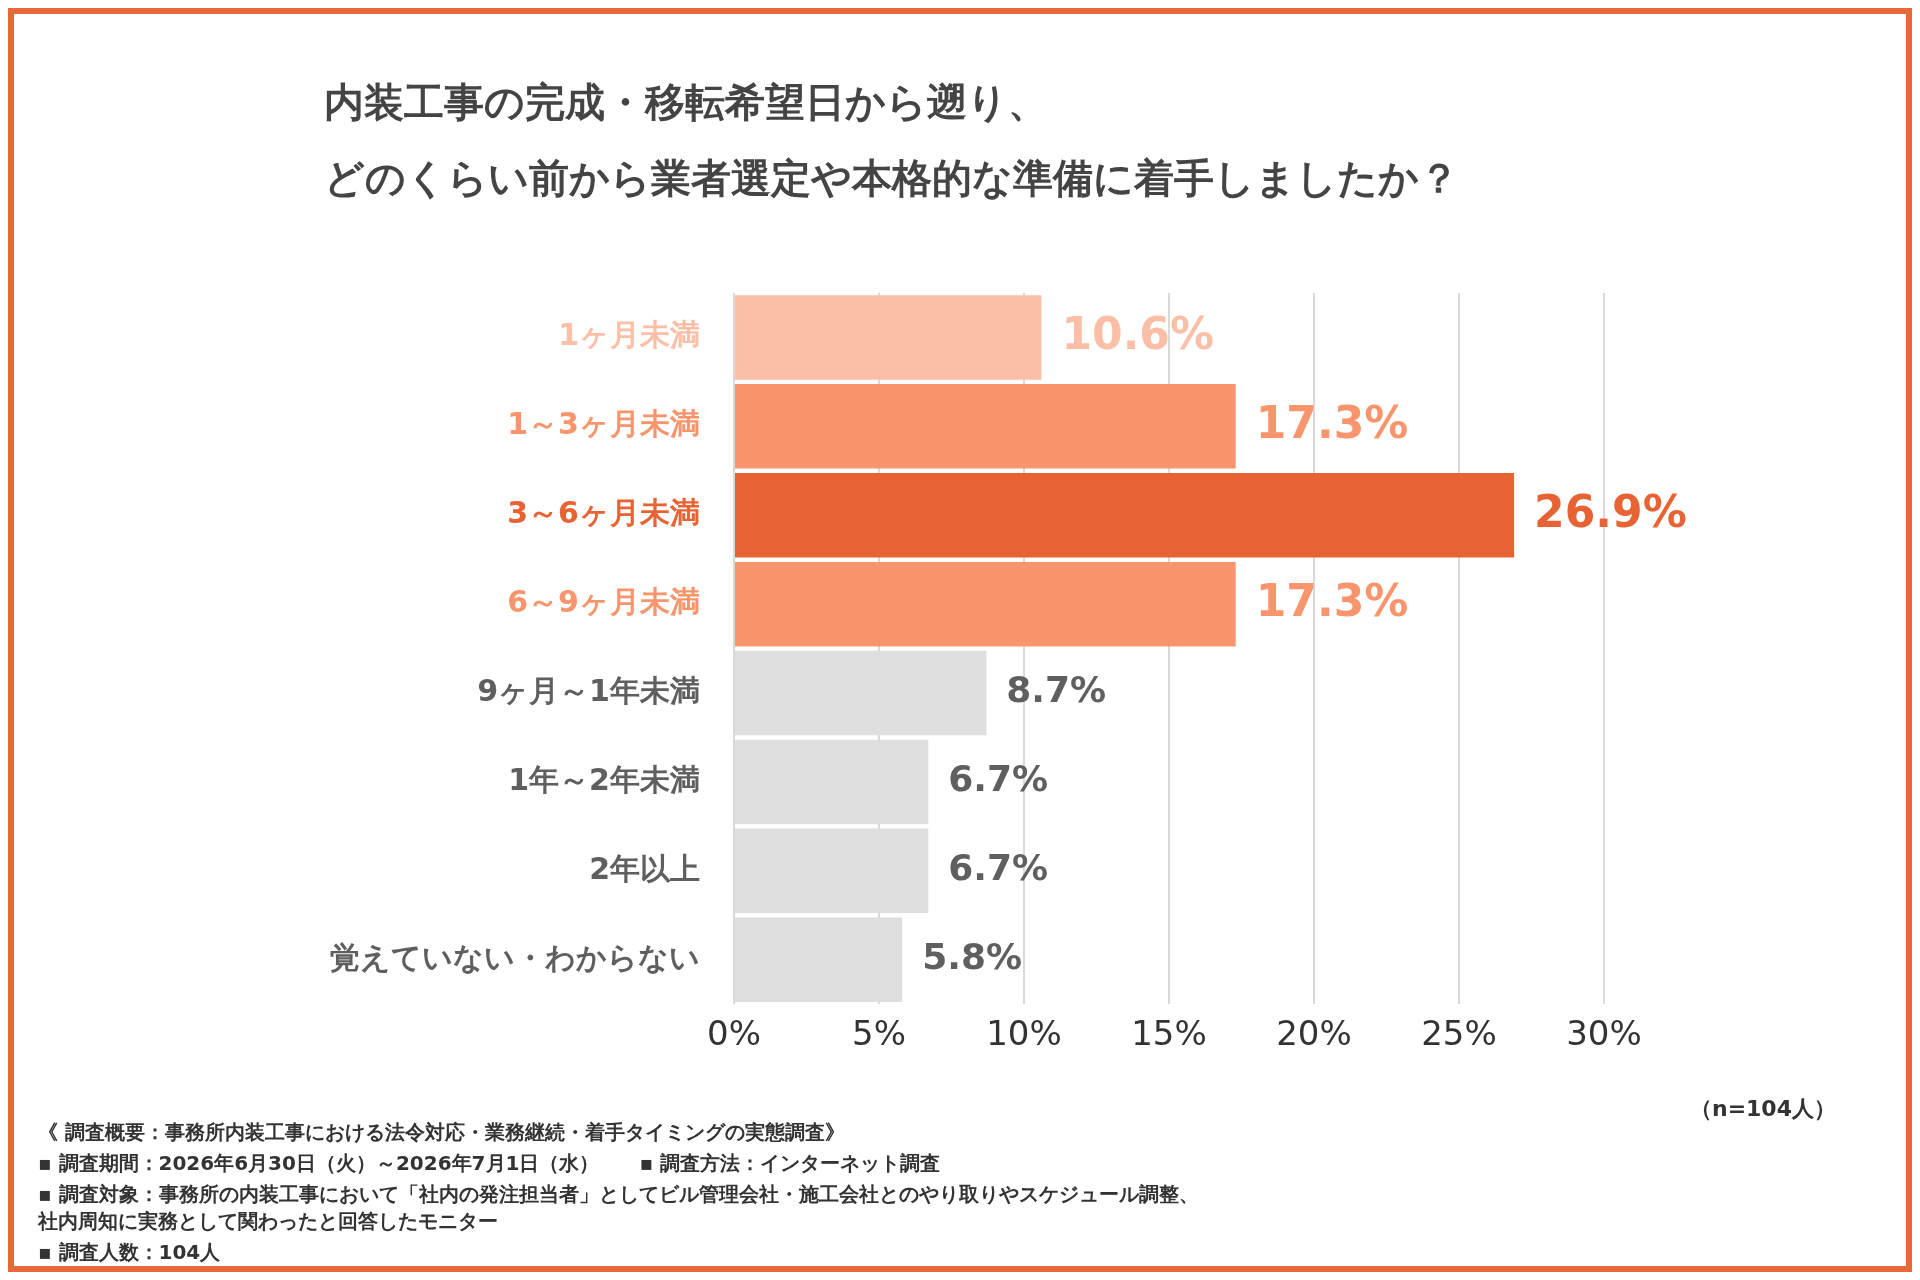 Image resolution: width=1920 pixels, height=1280 pixels. What do you see at coordinates (129, 1252) in the screenshot?
I see `text: ▪ 調査人数：104人` at bounding box center [129, 1252].